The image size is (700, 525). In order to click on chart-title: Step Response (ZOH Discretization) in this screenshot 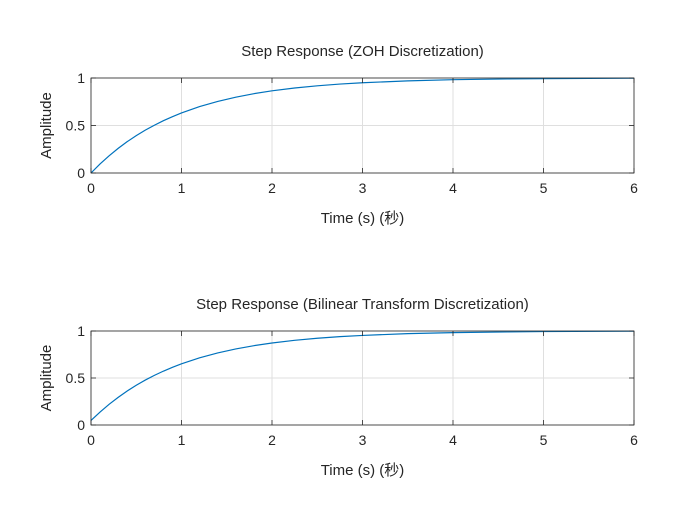, I will do `click(362, 51)`.